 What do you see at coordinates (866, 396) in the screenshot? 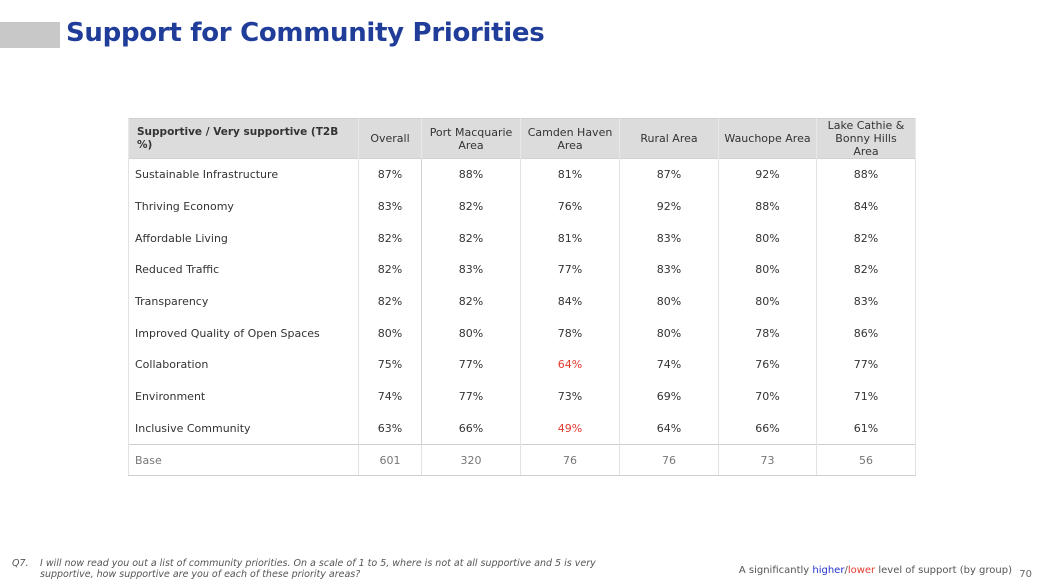
I see `table-cell: 71%` at bounding box center [866, 396].